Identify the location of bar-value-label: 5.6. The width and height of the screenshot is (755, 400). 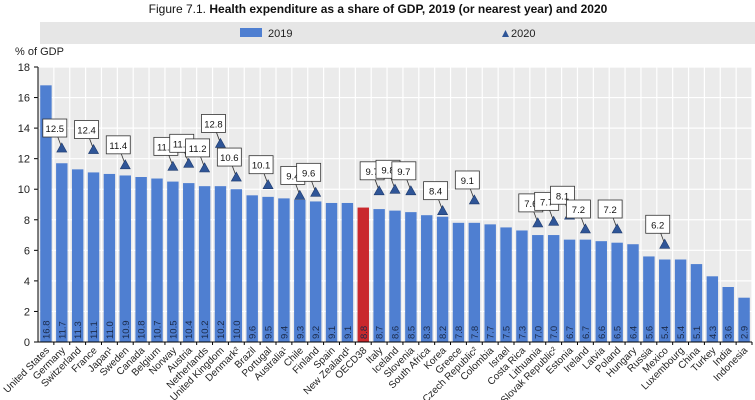
(649, 332).